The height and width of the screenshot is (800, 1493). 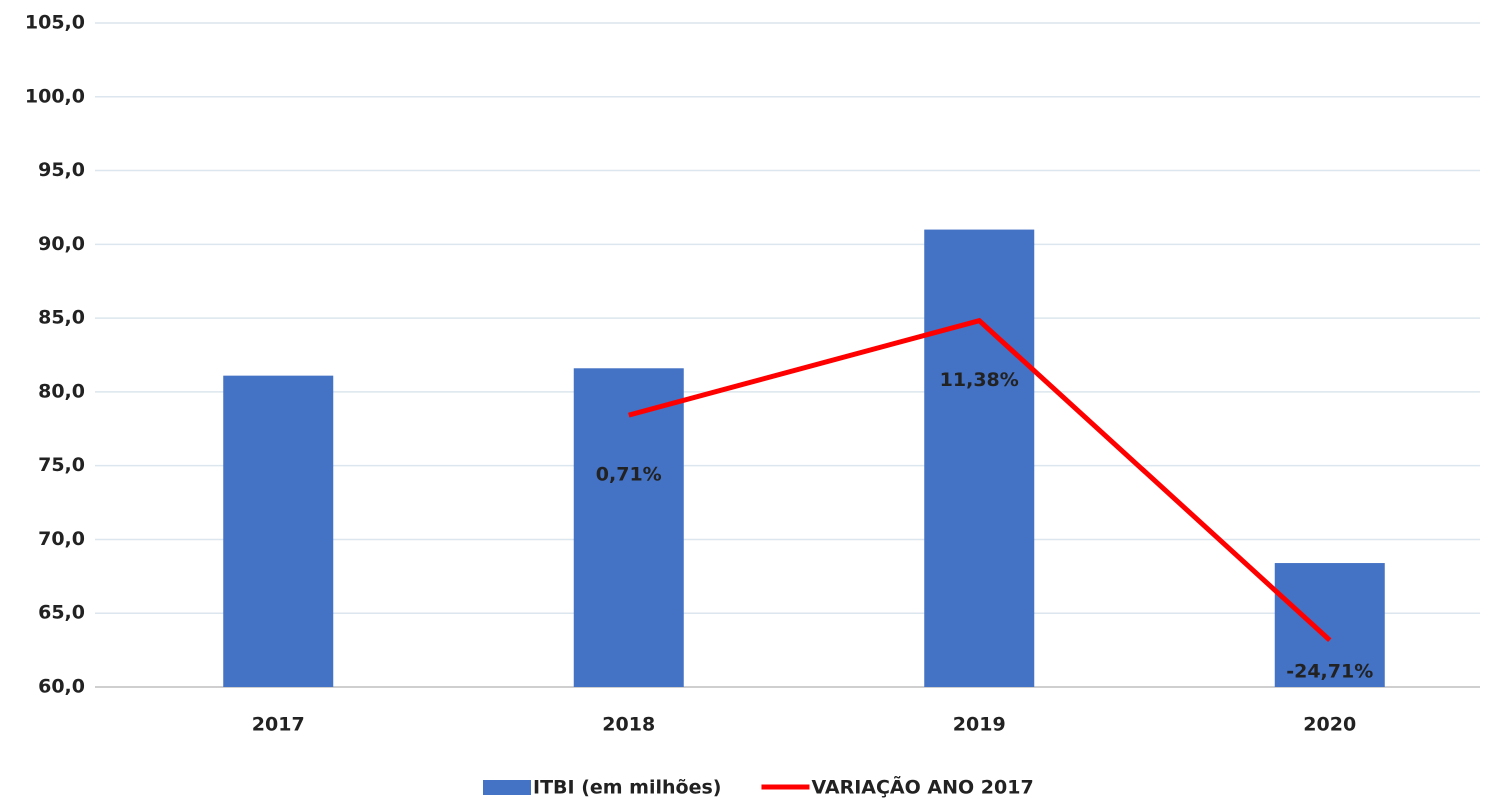 I want to click on data-label: -24,71%, so click(x=1329, y=672).